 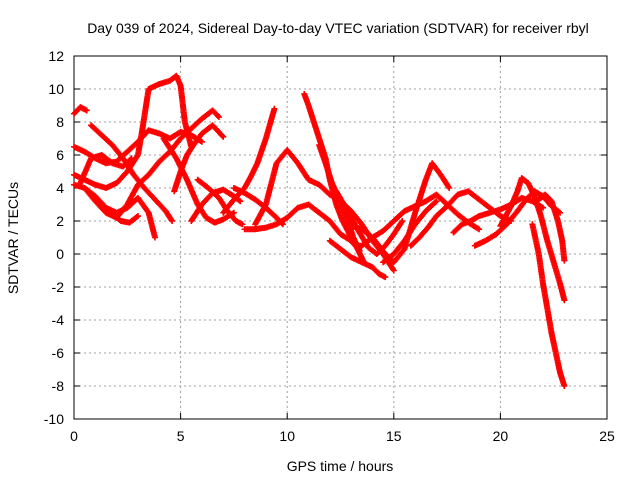 What do you see at coordinates (13, 238) in the screenshot?
I see `y-axis-label: SDTVAR / TECUs` at bounding box center [13, 238].